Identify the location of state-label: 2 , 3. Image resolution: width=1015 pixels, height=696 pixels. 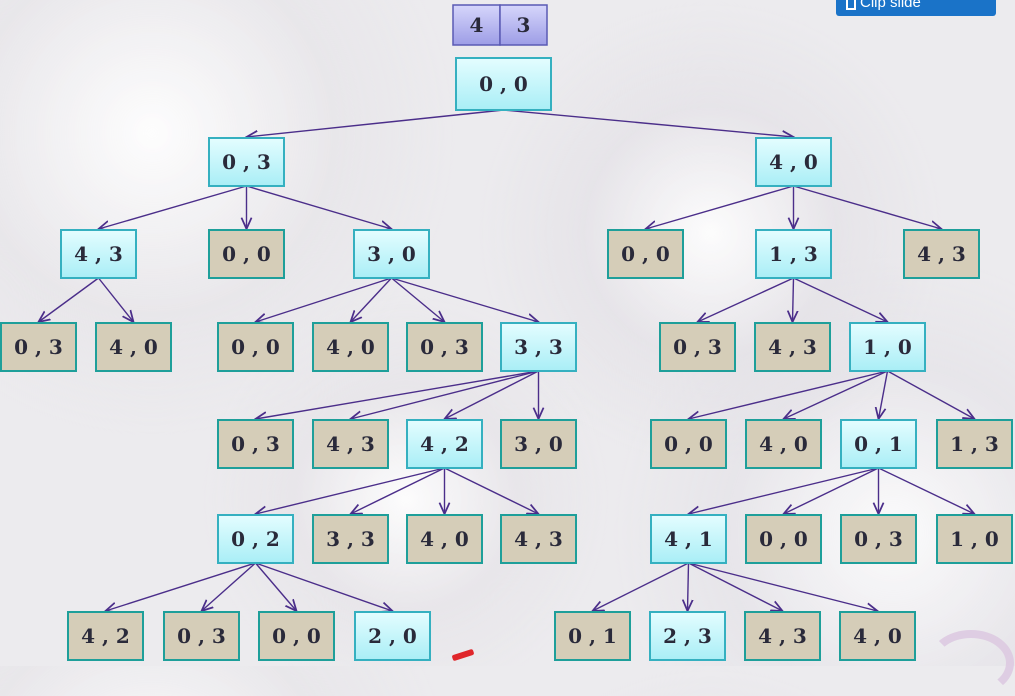
(687, 636).